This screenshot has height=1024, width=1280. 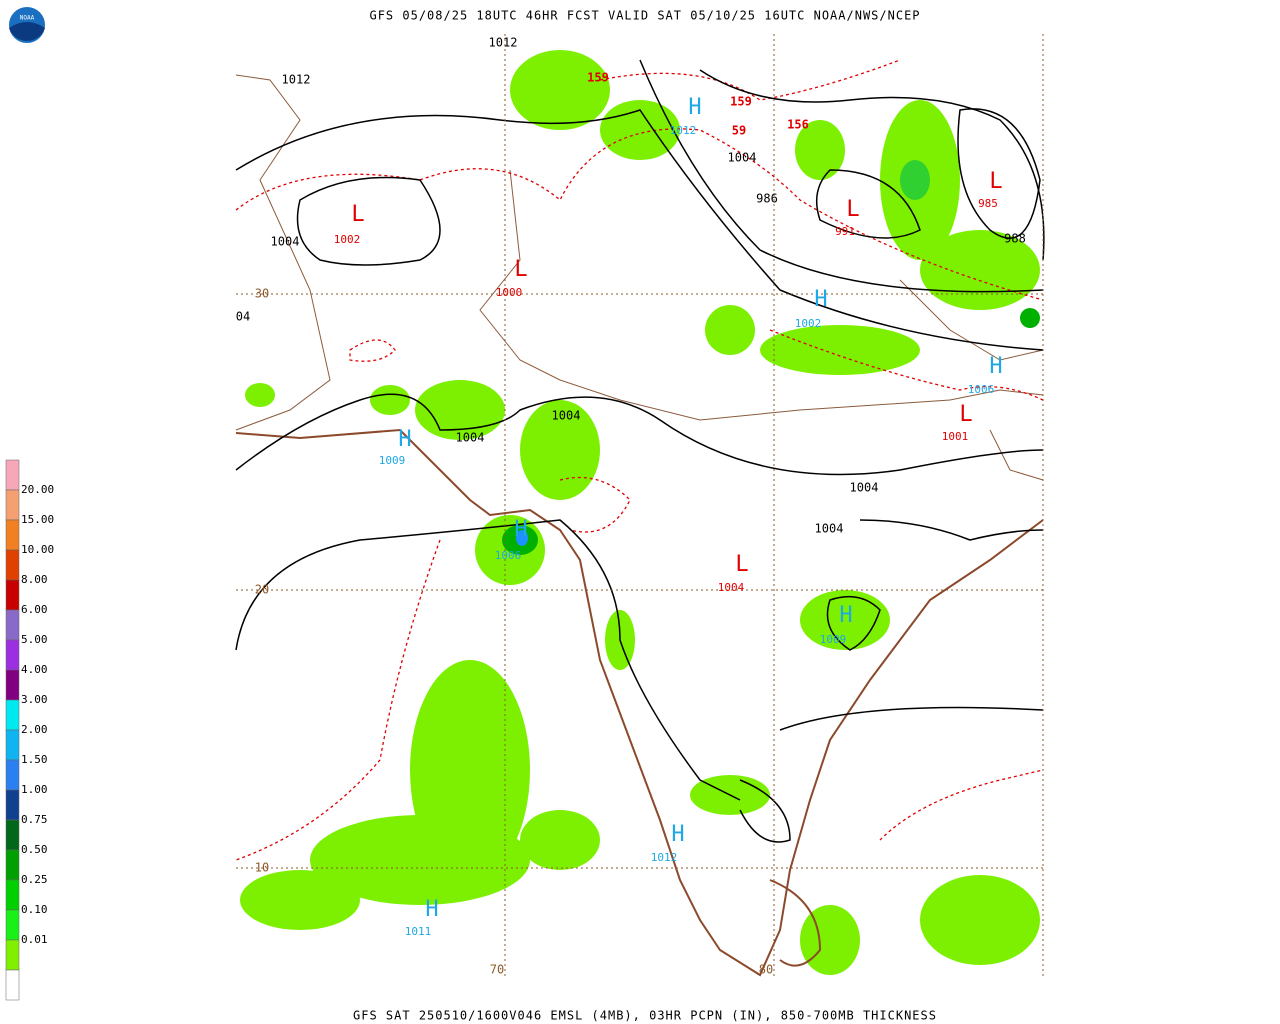 I want to click on grid-label: 70, so click(x=497, y=970).